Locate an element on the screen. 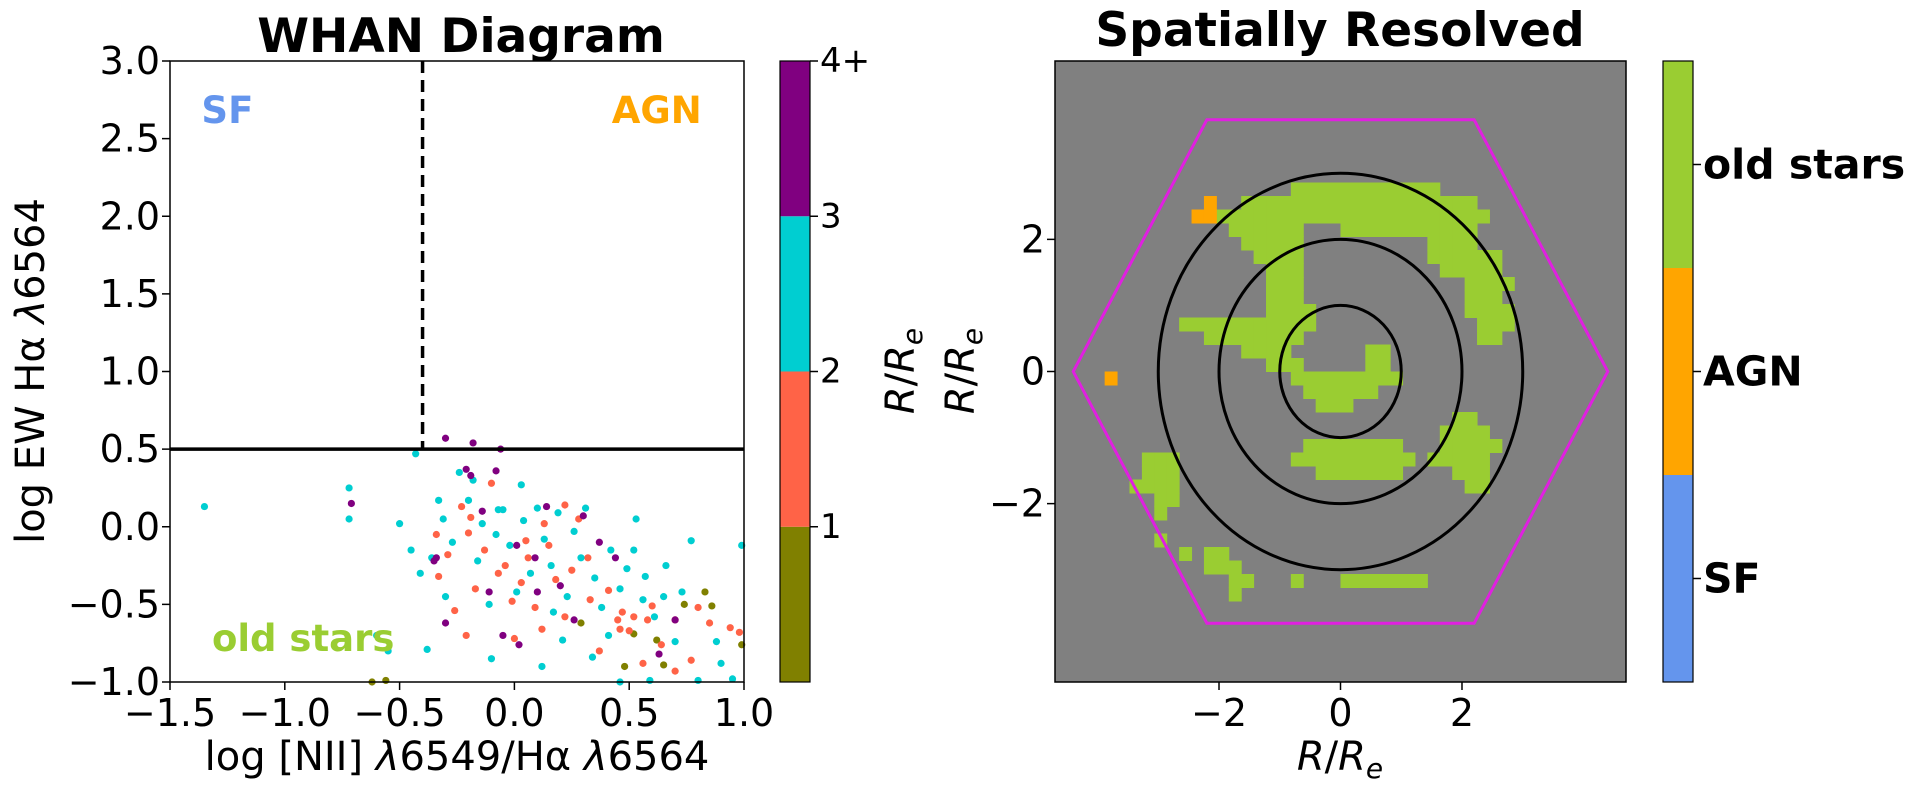 This screenshot has height=790, width=1916. y-tick-label: 1.5 is located at coordinates (130, 294).